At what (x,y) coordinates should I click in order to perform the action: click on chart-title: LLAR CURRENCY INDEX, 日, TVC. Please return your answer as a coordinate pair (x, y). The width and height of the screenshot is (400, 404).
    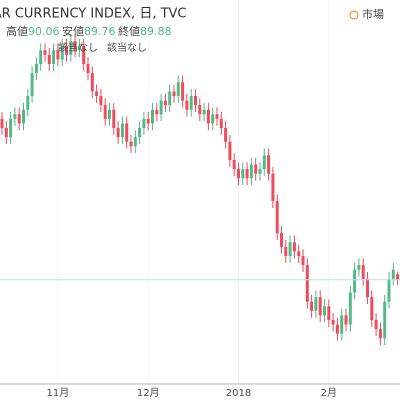
    Looking at the image, I should click on (93, 14).